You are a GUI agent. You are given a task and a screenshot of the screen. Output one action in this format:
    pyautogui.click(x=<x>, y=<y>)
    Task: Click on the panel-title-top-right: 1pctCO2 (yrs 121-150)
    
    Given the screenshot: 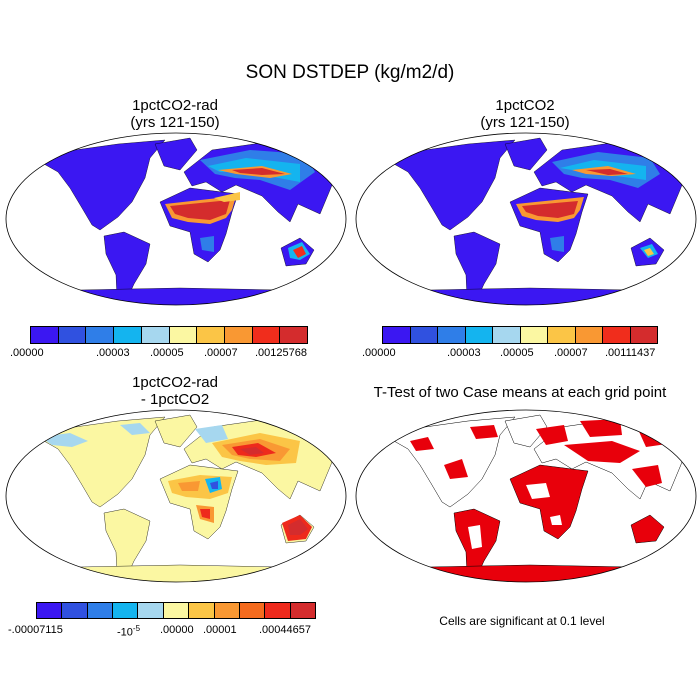 What is the action you would take?
    pyautogui.click(x=525, y=114)
    